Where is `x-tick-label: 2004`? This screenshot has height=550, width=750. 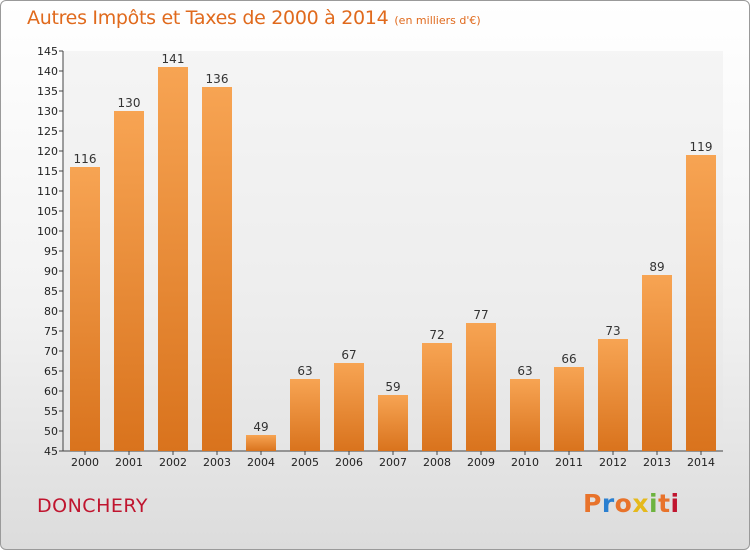 x-tick-label: 2004 is located at coordinates (261, 462).